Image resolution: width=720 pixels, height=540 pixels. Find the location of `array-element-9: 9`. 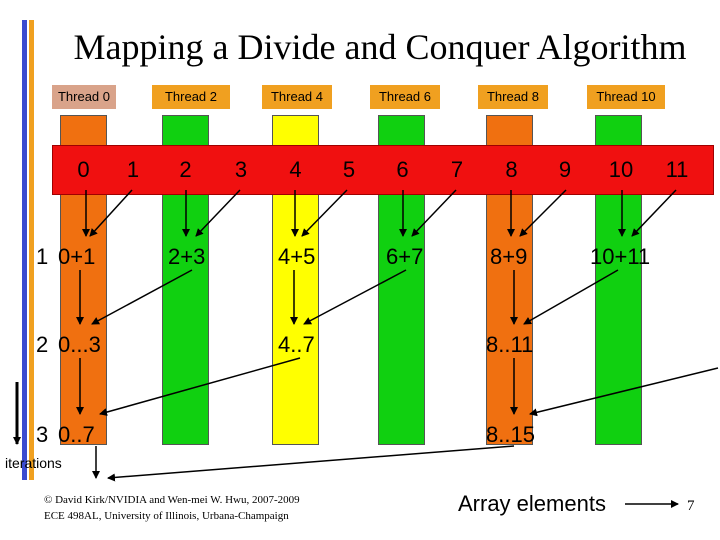

array-element-9: 9 is located at coordinates (565, 169).